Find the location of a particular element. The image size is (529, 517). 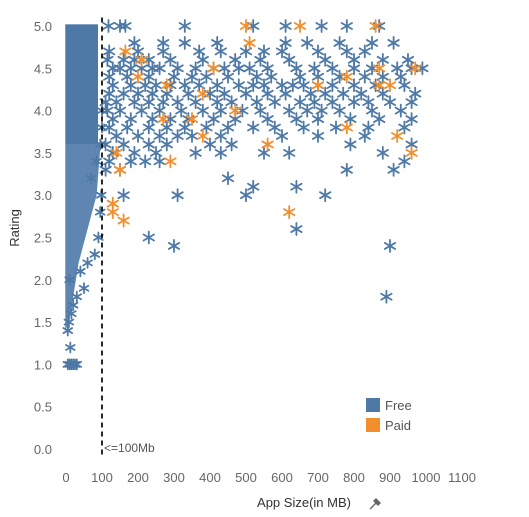

y-tick-label: 3.0 is located at coordinates (43, 195).